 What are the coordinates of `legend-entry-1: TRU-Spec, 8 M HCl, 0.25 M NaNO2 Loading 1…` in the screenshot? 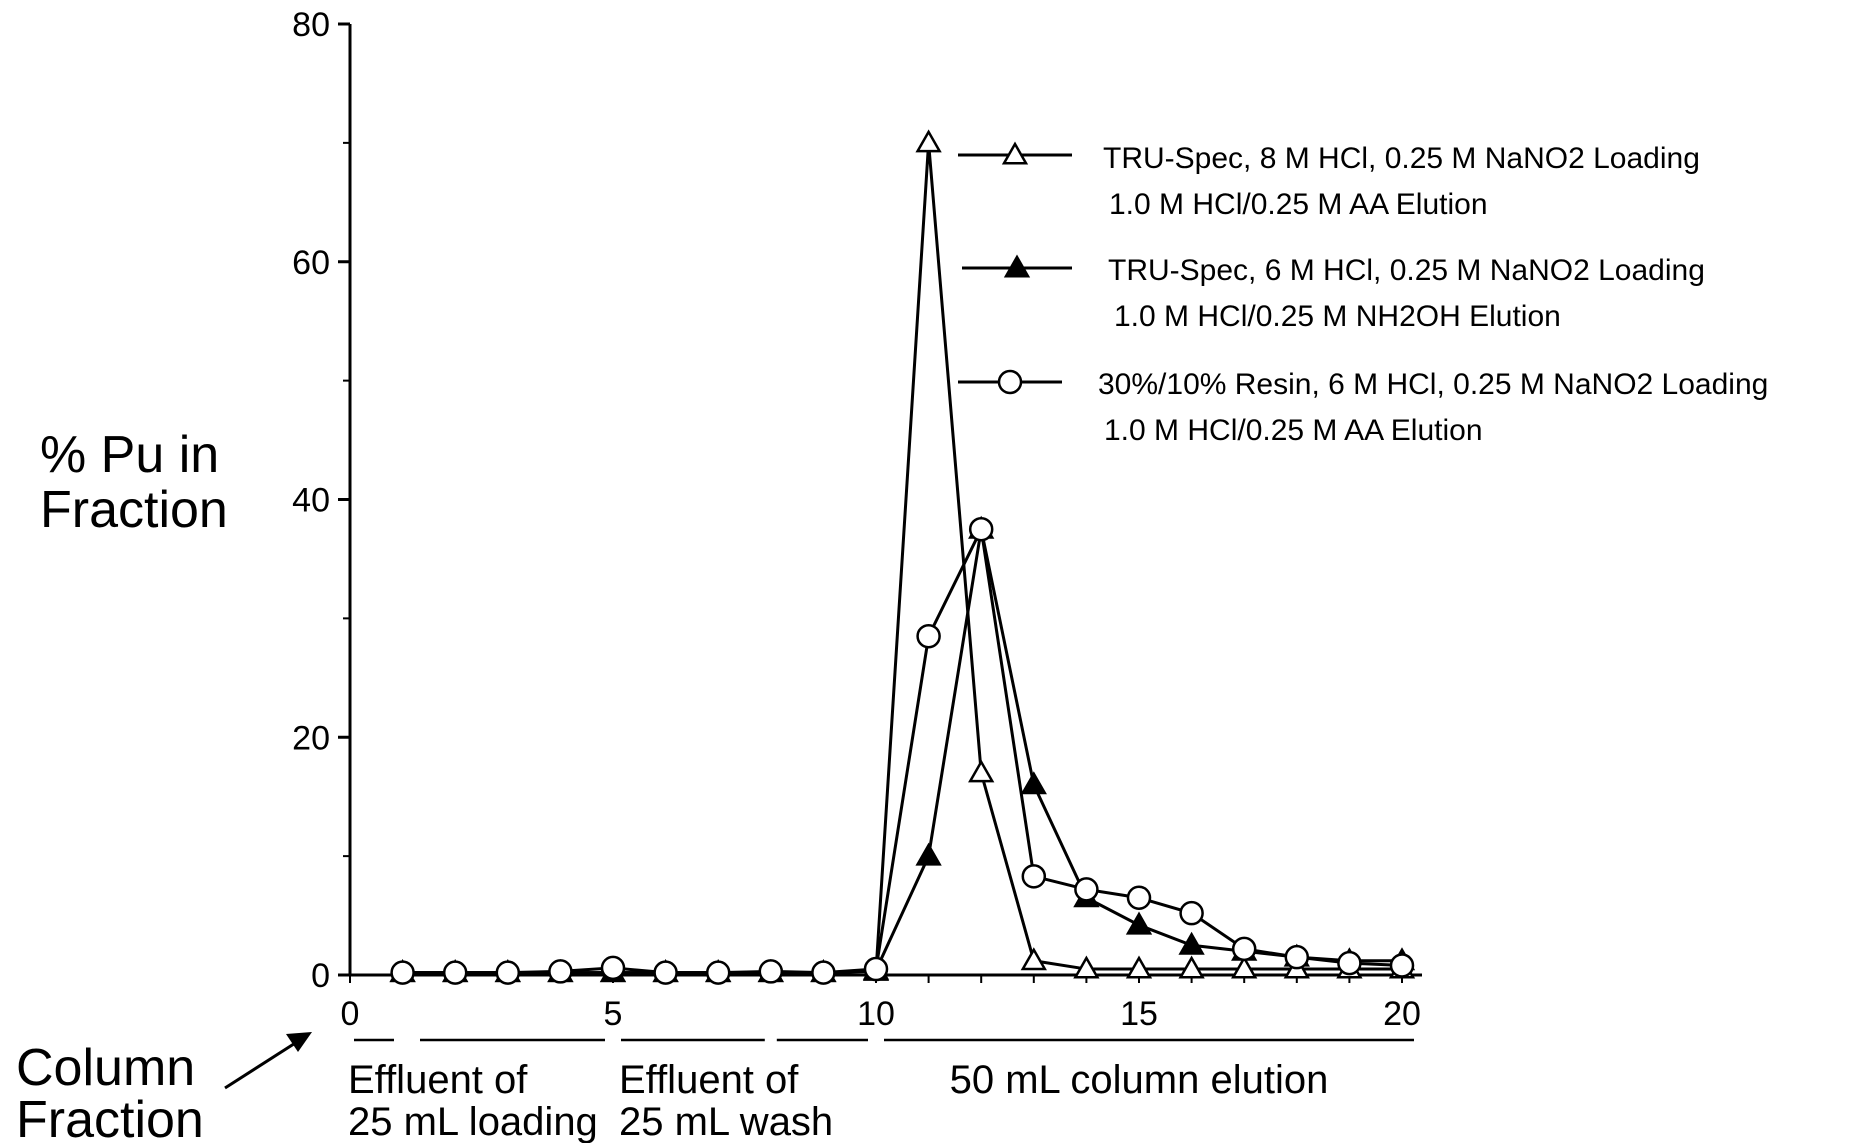 It's located at (1329, 181).